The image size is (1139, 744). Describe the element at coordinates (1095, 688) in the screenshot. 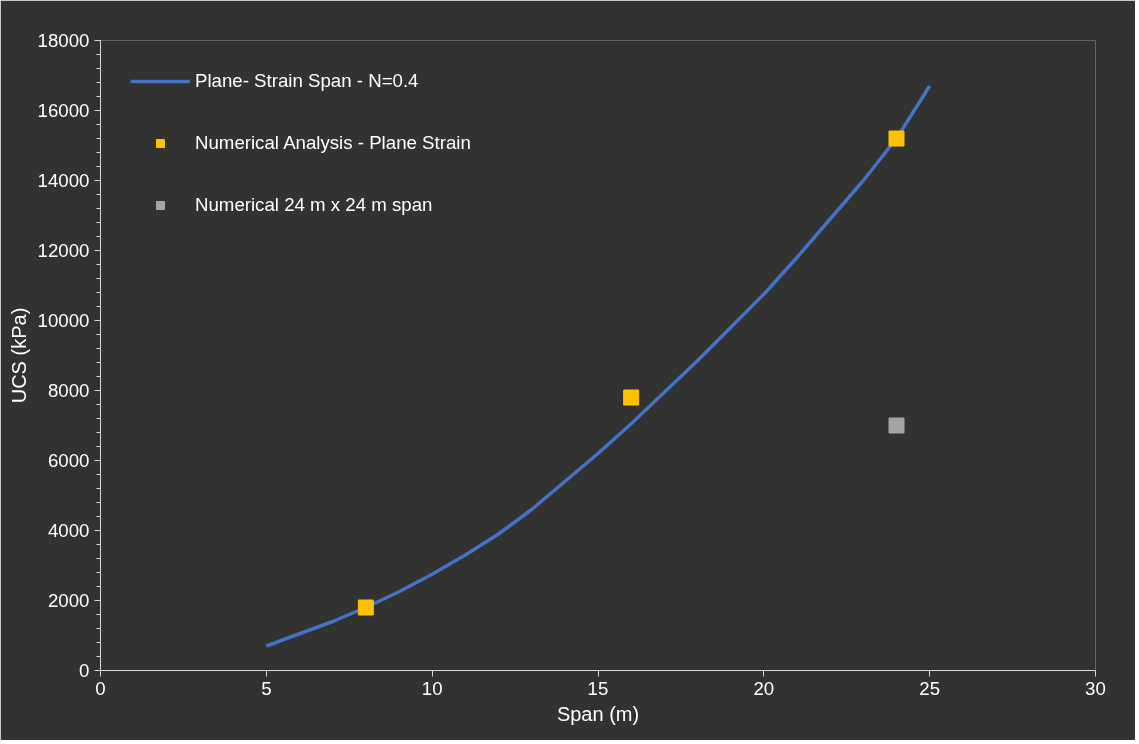

I see `x-tick-label: 30` at that location.